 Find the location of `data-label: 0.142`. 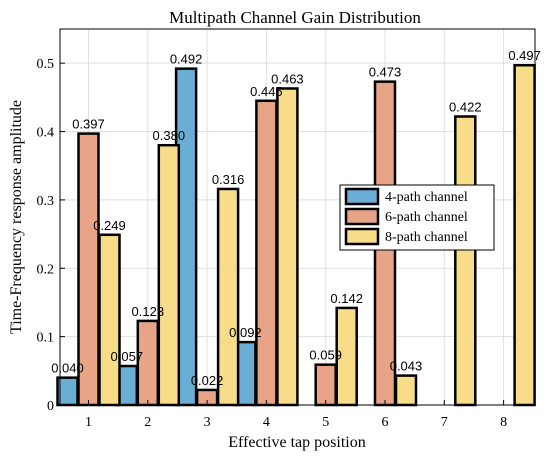

data-label: 0.142 is located at coordinates (346, 298).